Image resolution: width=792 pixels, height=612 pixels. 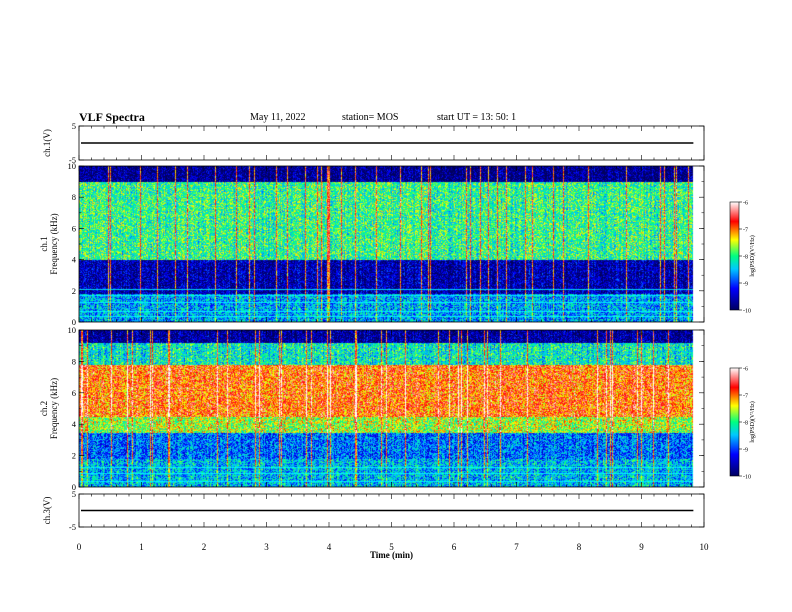 What do you see at coordinates (74, 456) in the screenshot?
I see `ch2-spectrogram-y-tick-label: 2` at bounding box center [74, 456].